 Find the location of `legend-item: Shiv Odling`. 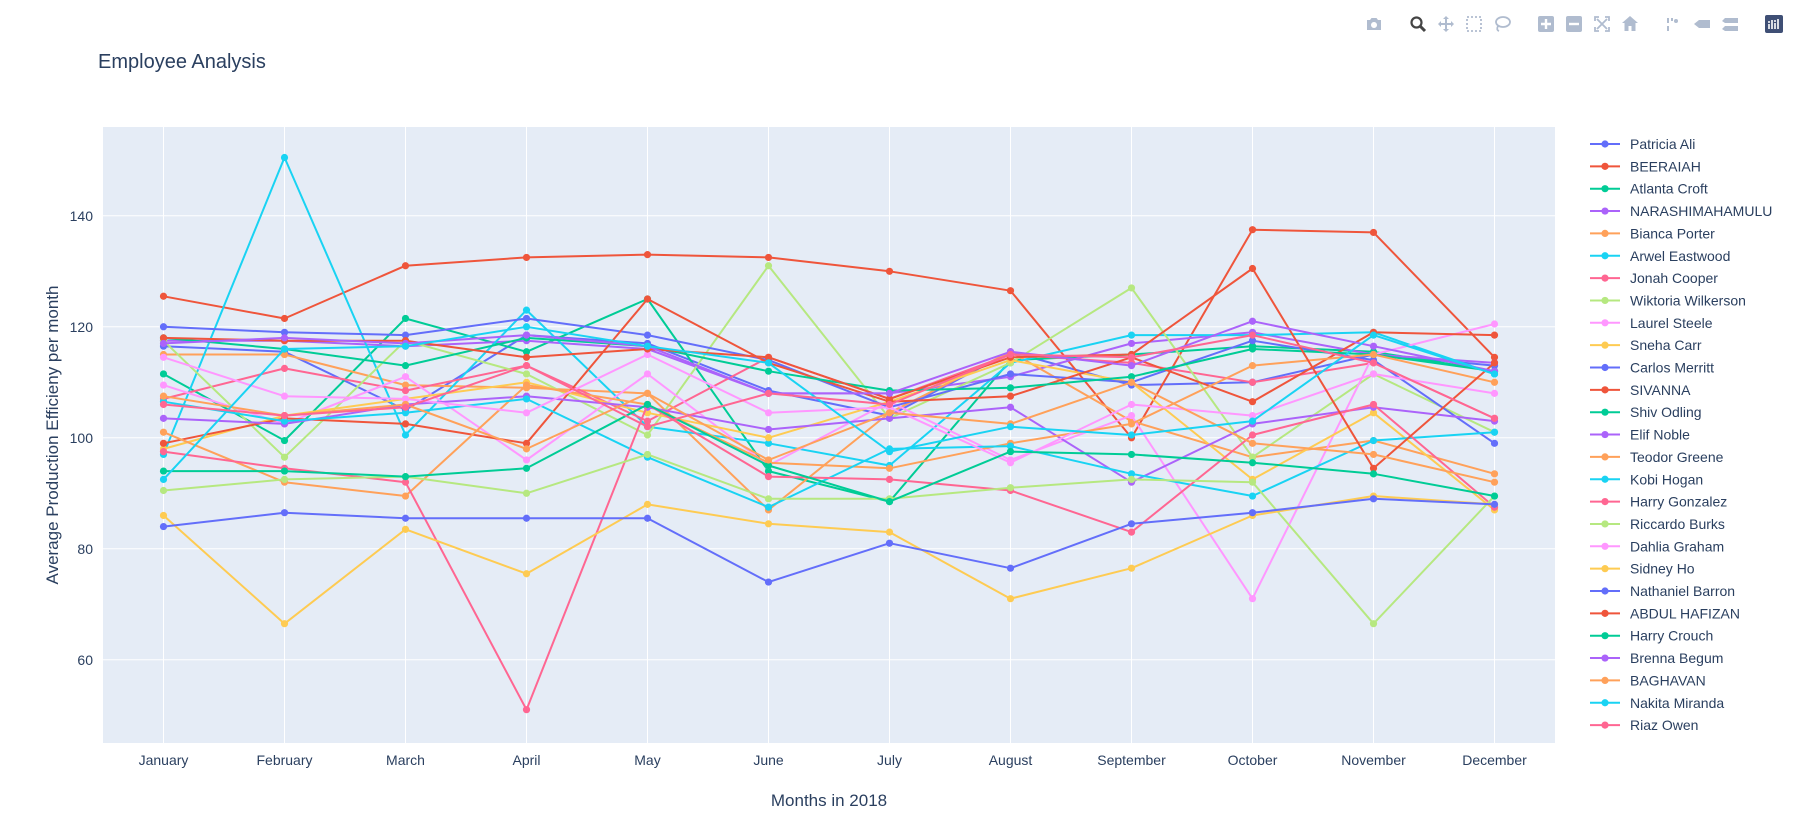

legend-item: Shiv Odling is located at coordinates (1646, 412).